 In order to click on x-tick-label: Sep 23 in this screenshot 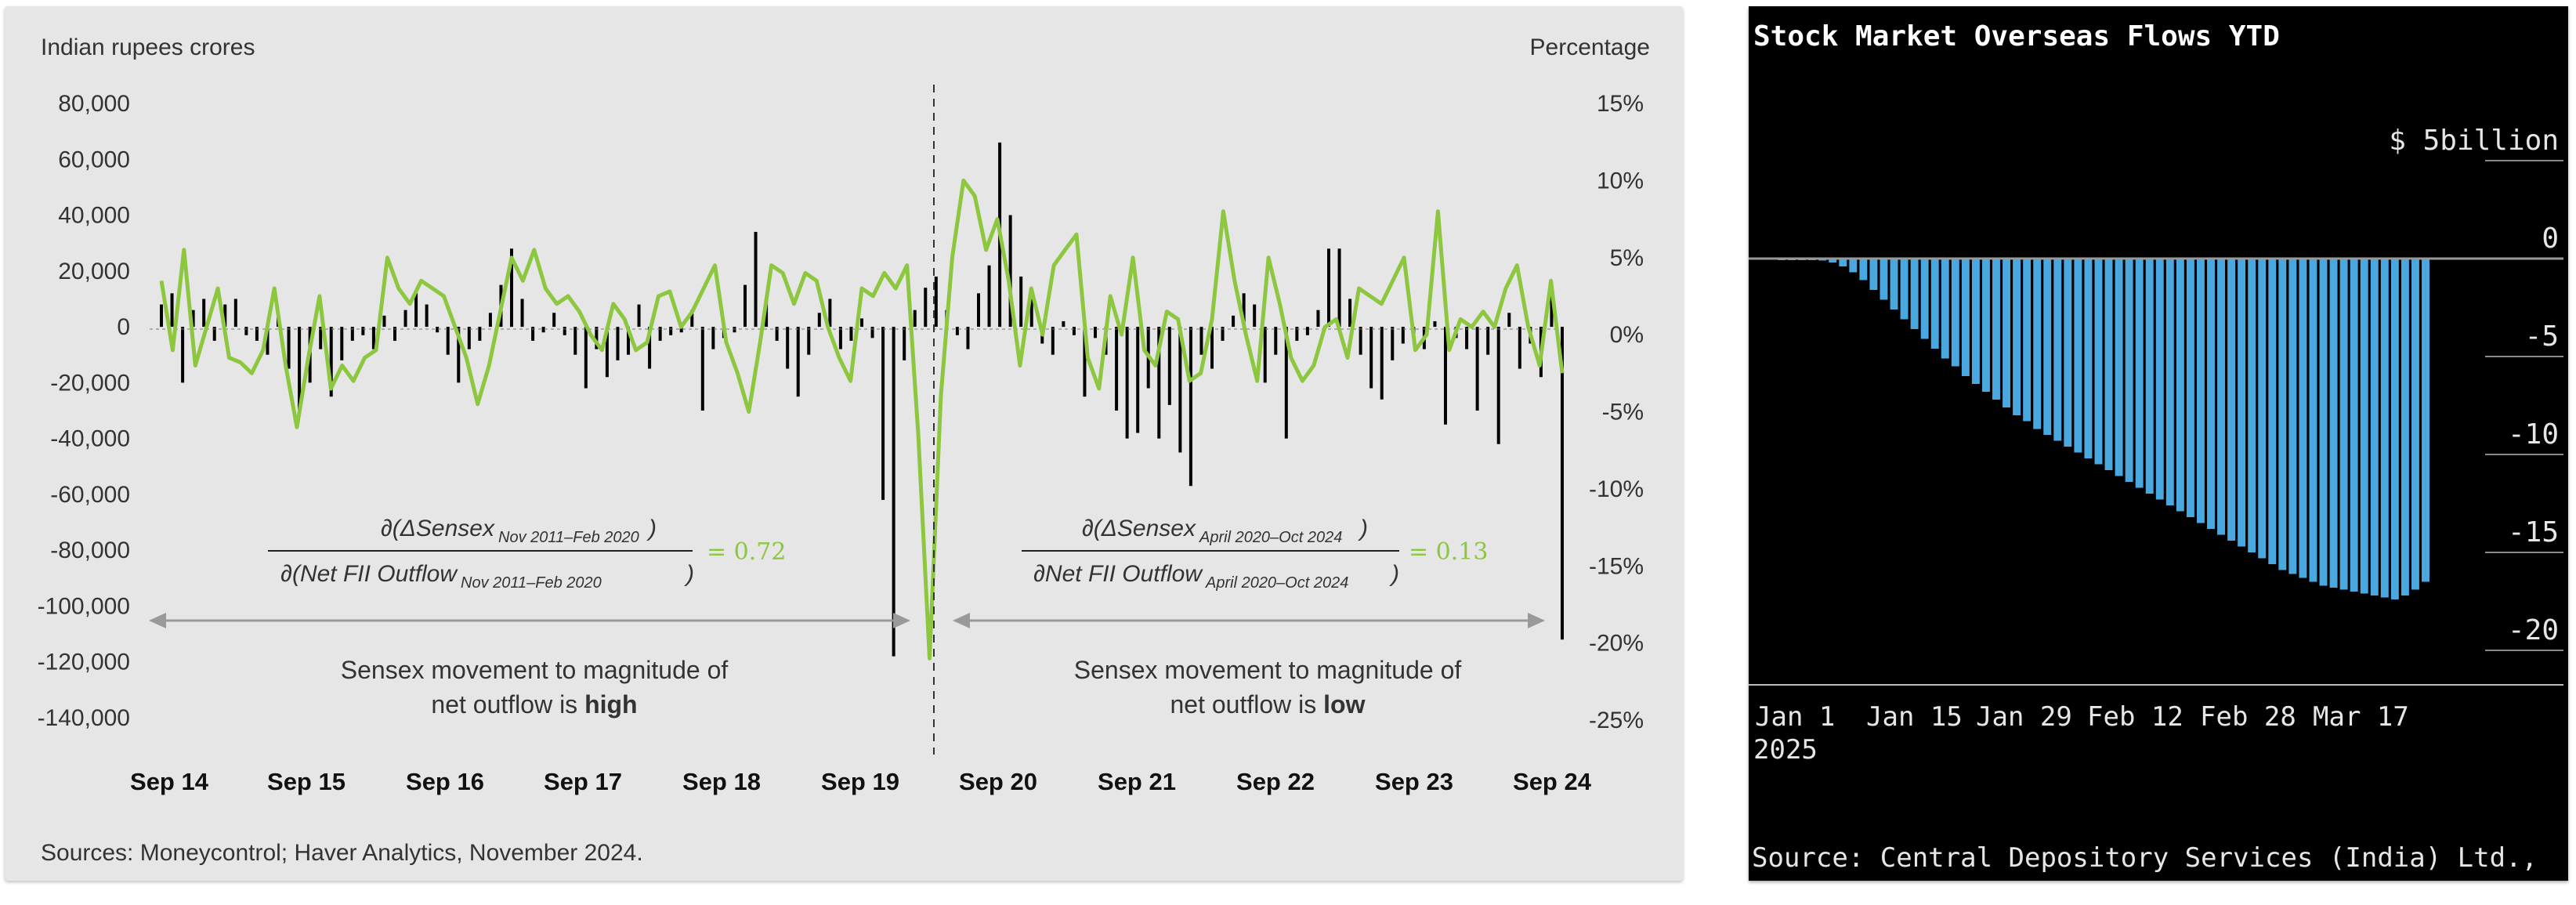, I will do `click(1414, 781)`.